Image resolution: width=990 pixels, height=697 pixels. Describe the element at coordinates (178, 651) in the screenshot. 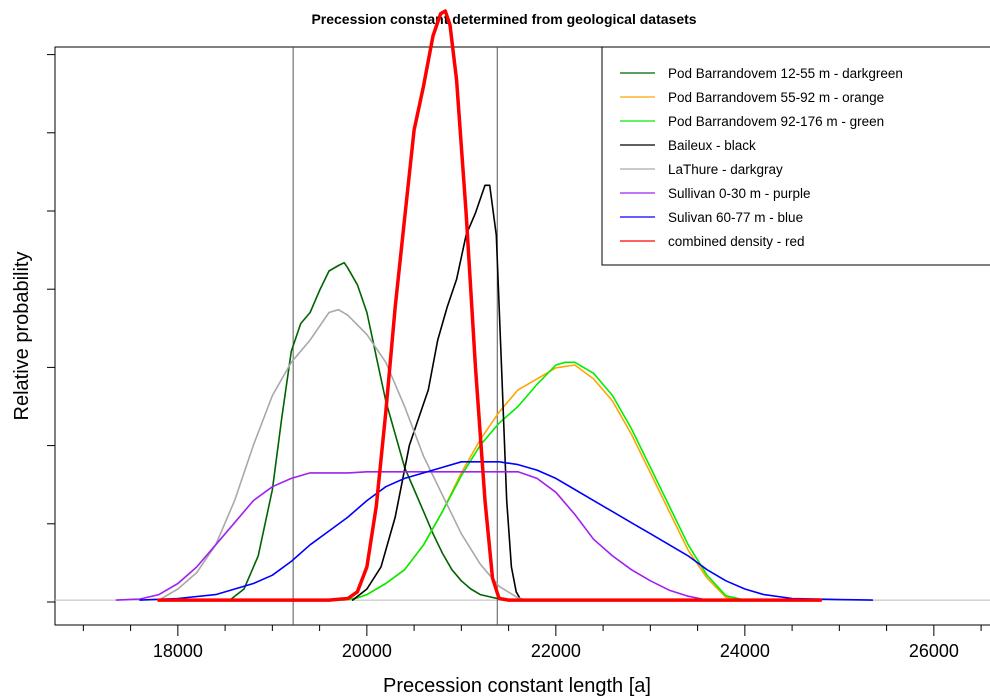

I see `x-tick-label: 18000` at that location.